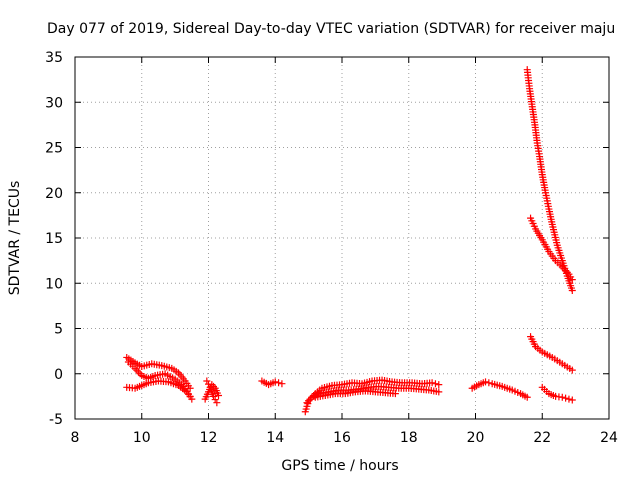 This screenshot has height=480, width=640. I want to click on y-tick-label: 5, so click(58, 330).